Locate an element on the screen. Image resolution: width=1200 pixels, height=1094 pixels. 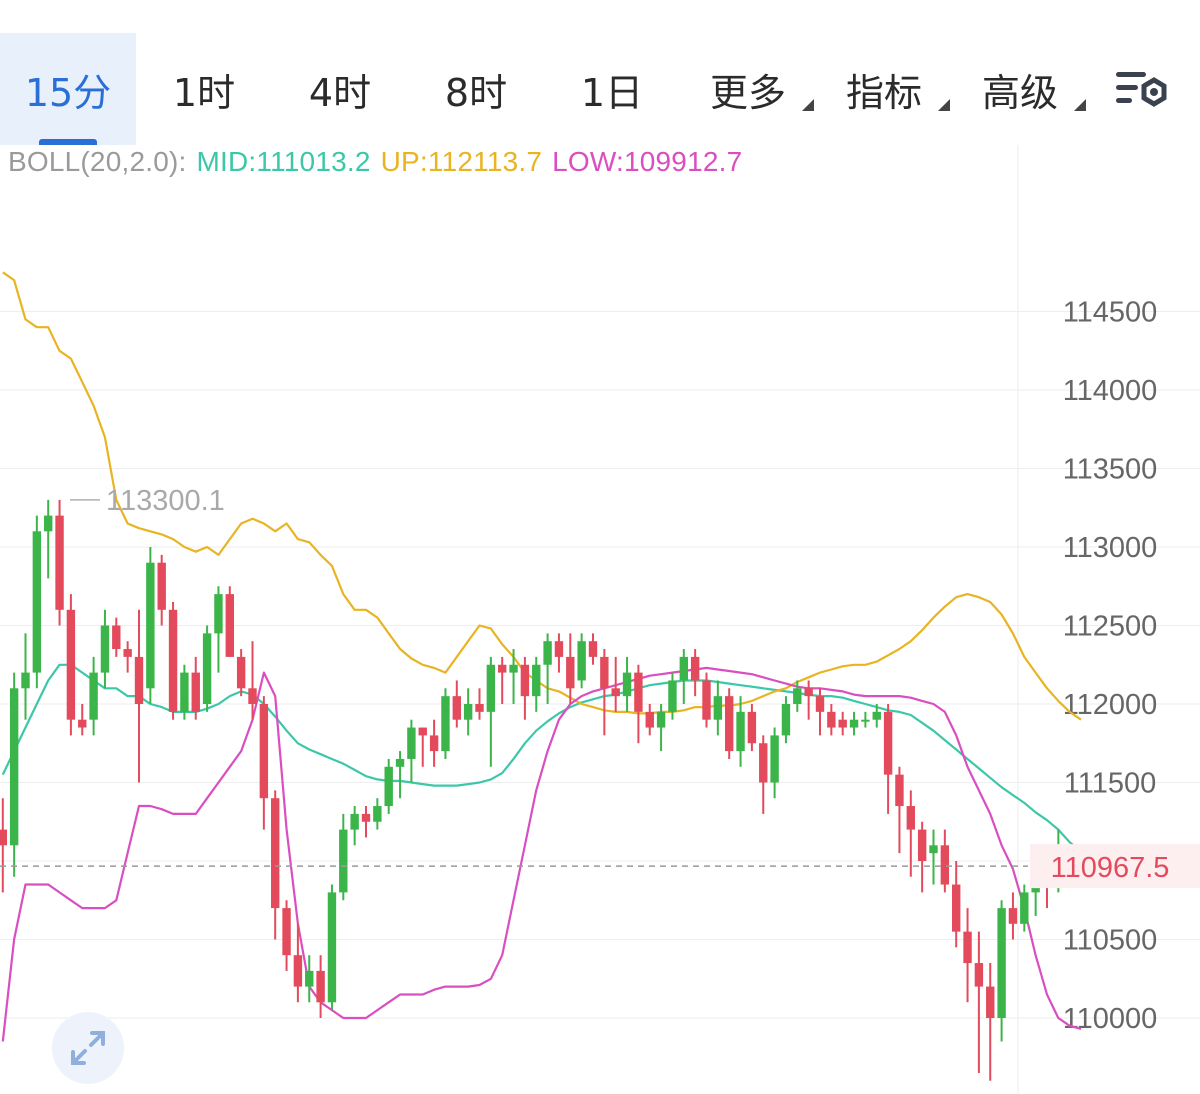
boll-legend-mid: MID:111013.2 is located at coordinates (283, 161).